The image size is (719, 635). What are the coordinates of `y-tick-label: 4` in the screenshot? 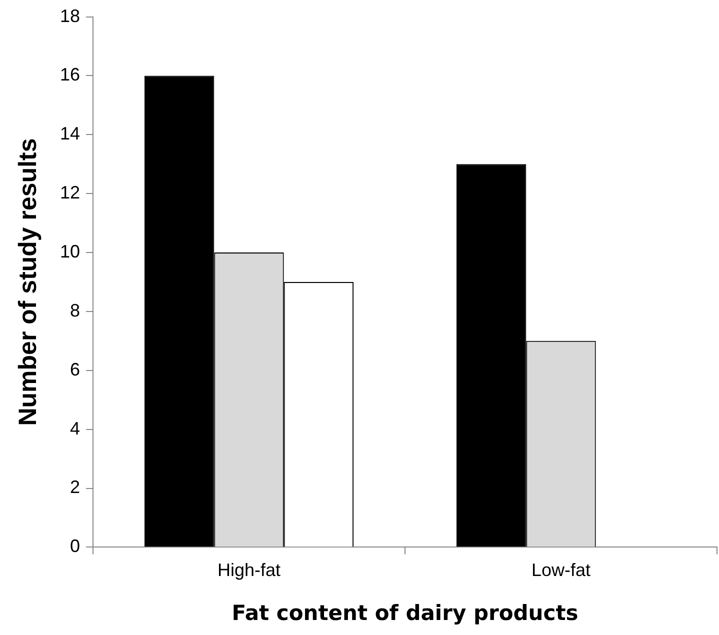 It's located at (75, 428).